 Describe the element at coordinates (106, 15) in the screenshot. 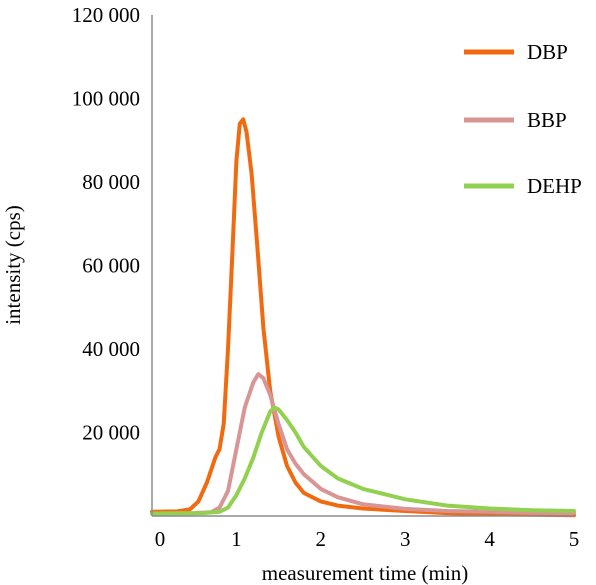

I see `y-tick-label: 120 000` at that location.